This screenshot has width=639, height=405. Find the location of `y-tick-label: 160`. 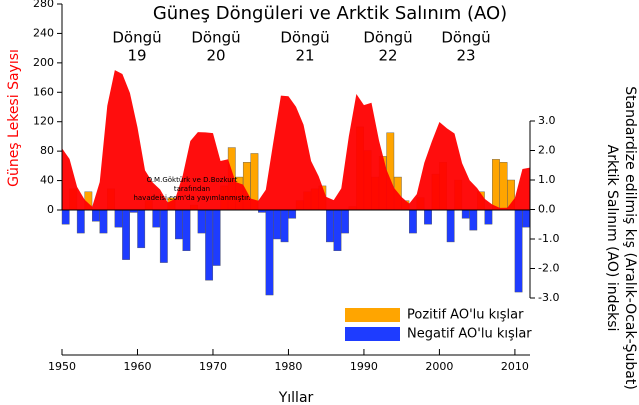

y-tick-label: 160 is located at coordinates (43, 91).